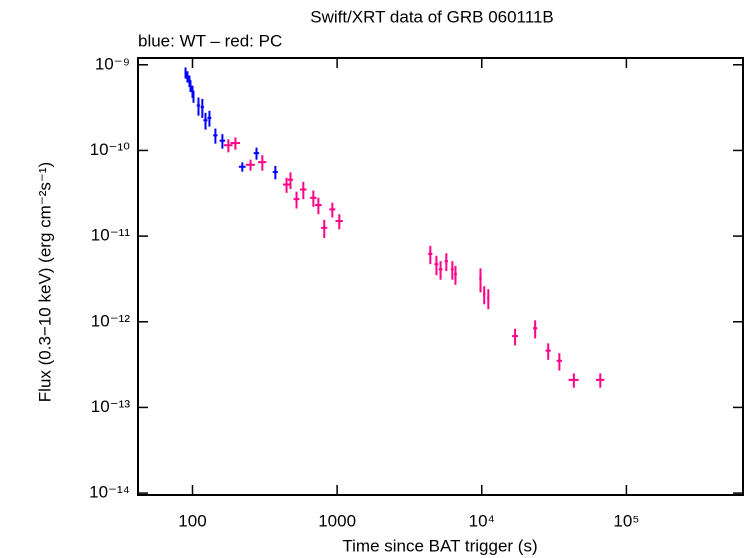 Image resolution: width=746 pixels, height=558 pixels. Describe the element at coordinates (432, 16) in the screenshot. I see `chart-title: Swift/XRT data of GRB 060111B` at that location.